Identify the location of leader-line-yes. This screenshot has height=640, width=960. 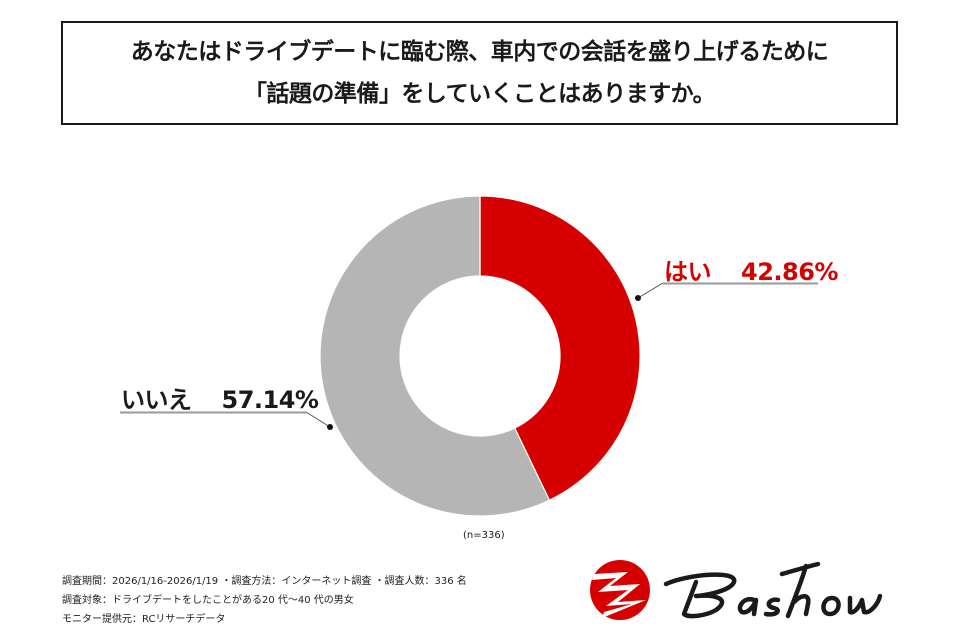
(726, 291).